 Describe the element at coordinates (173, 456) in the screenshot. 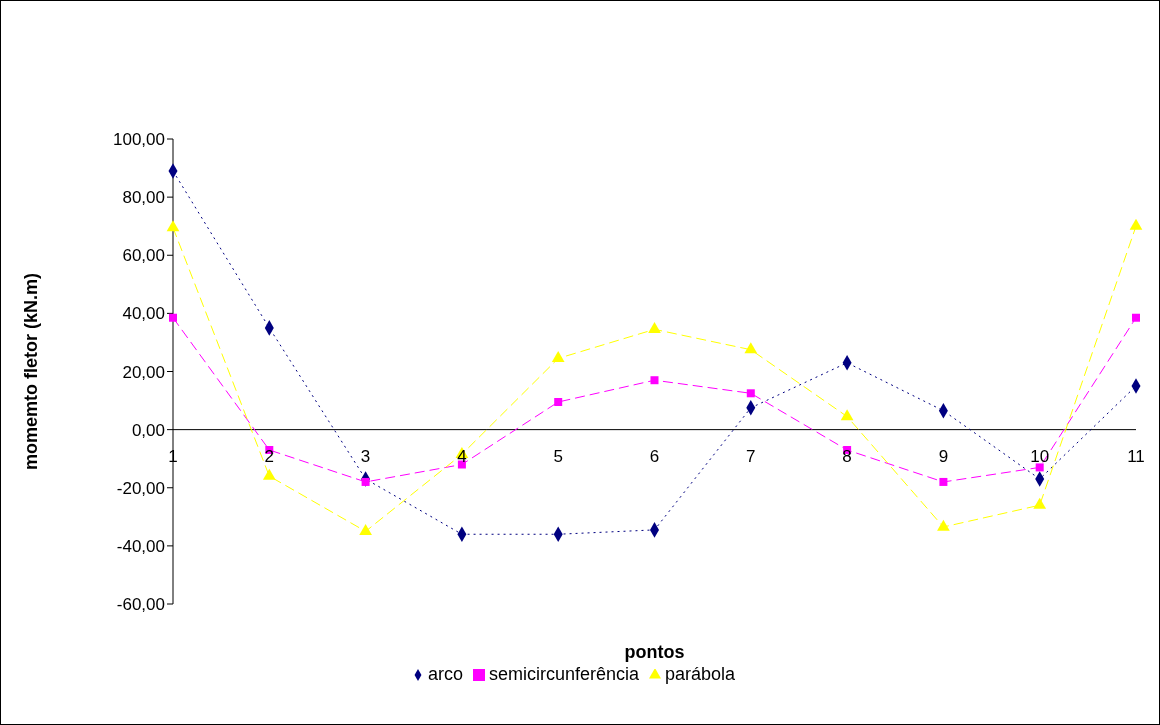

I see `x-tick-label: 1` at that location.